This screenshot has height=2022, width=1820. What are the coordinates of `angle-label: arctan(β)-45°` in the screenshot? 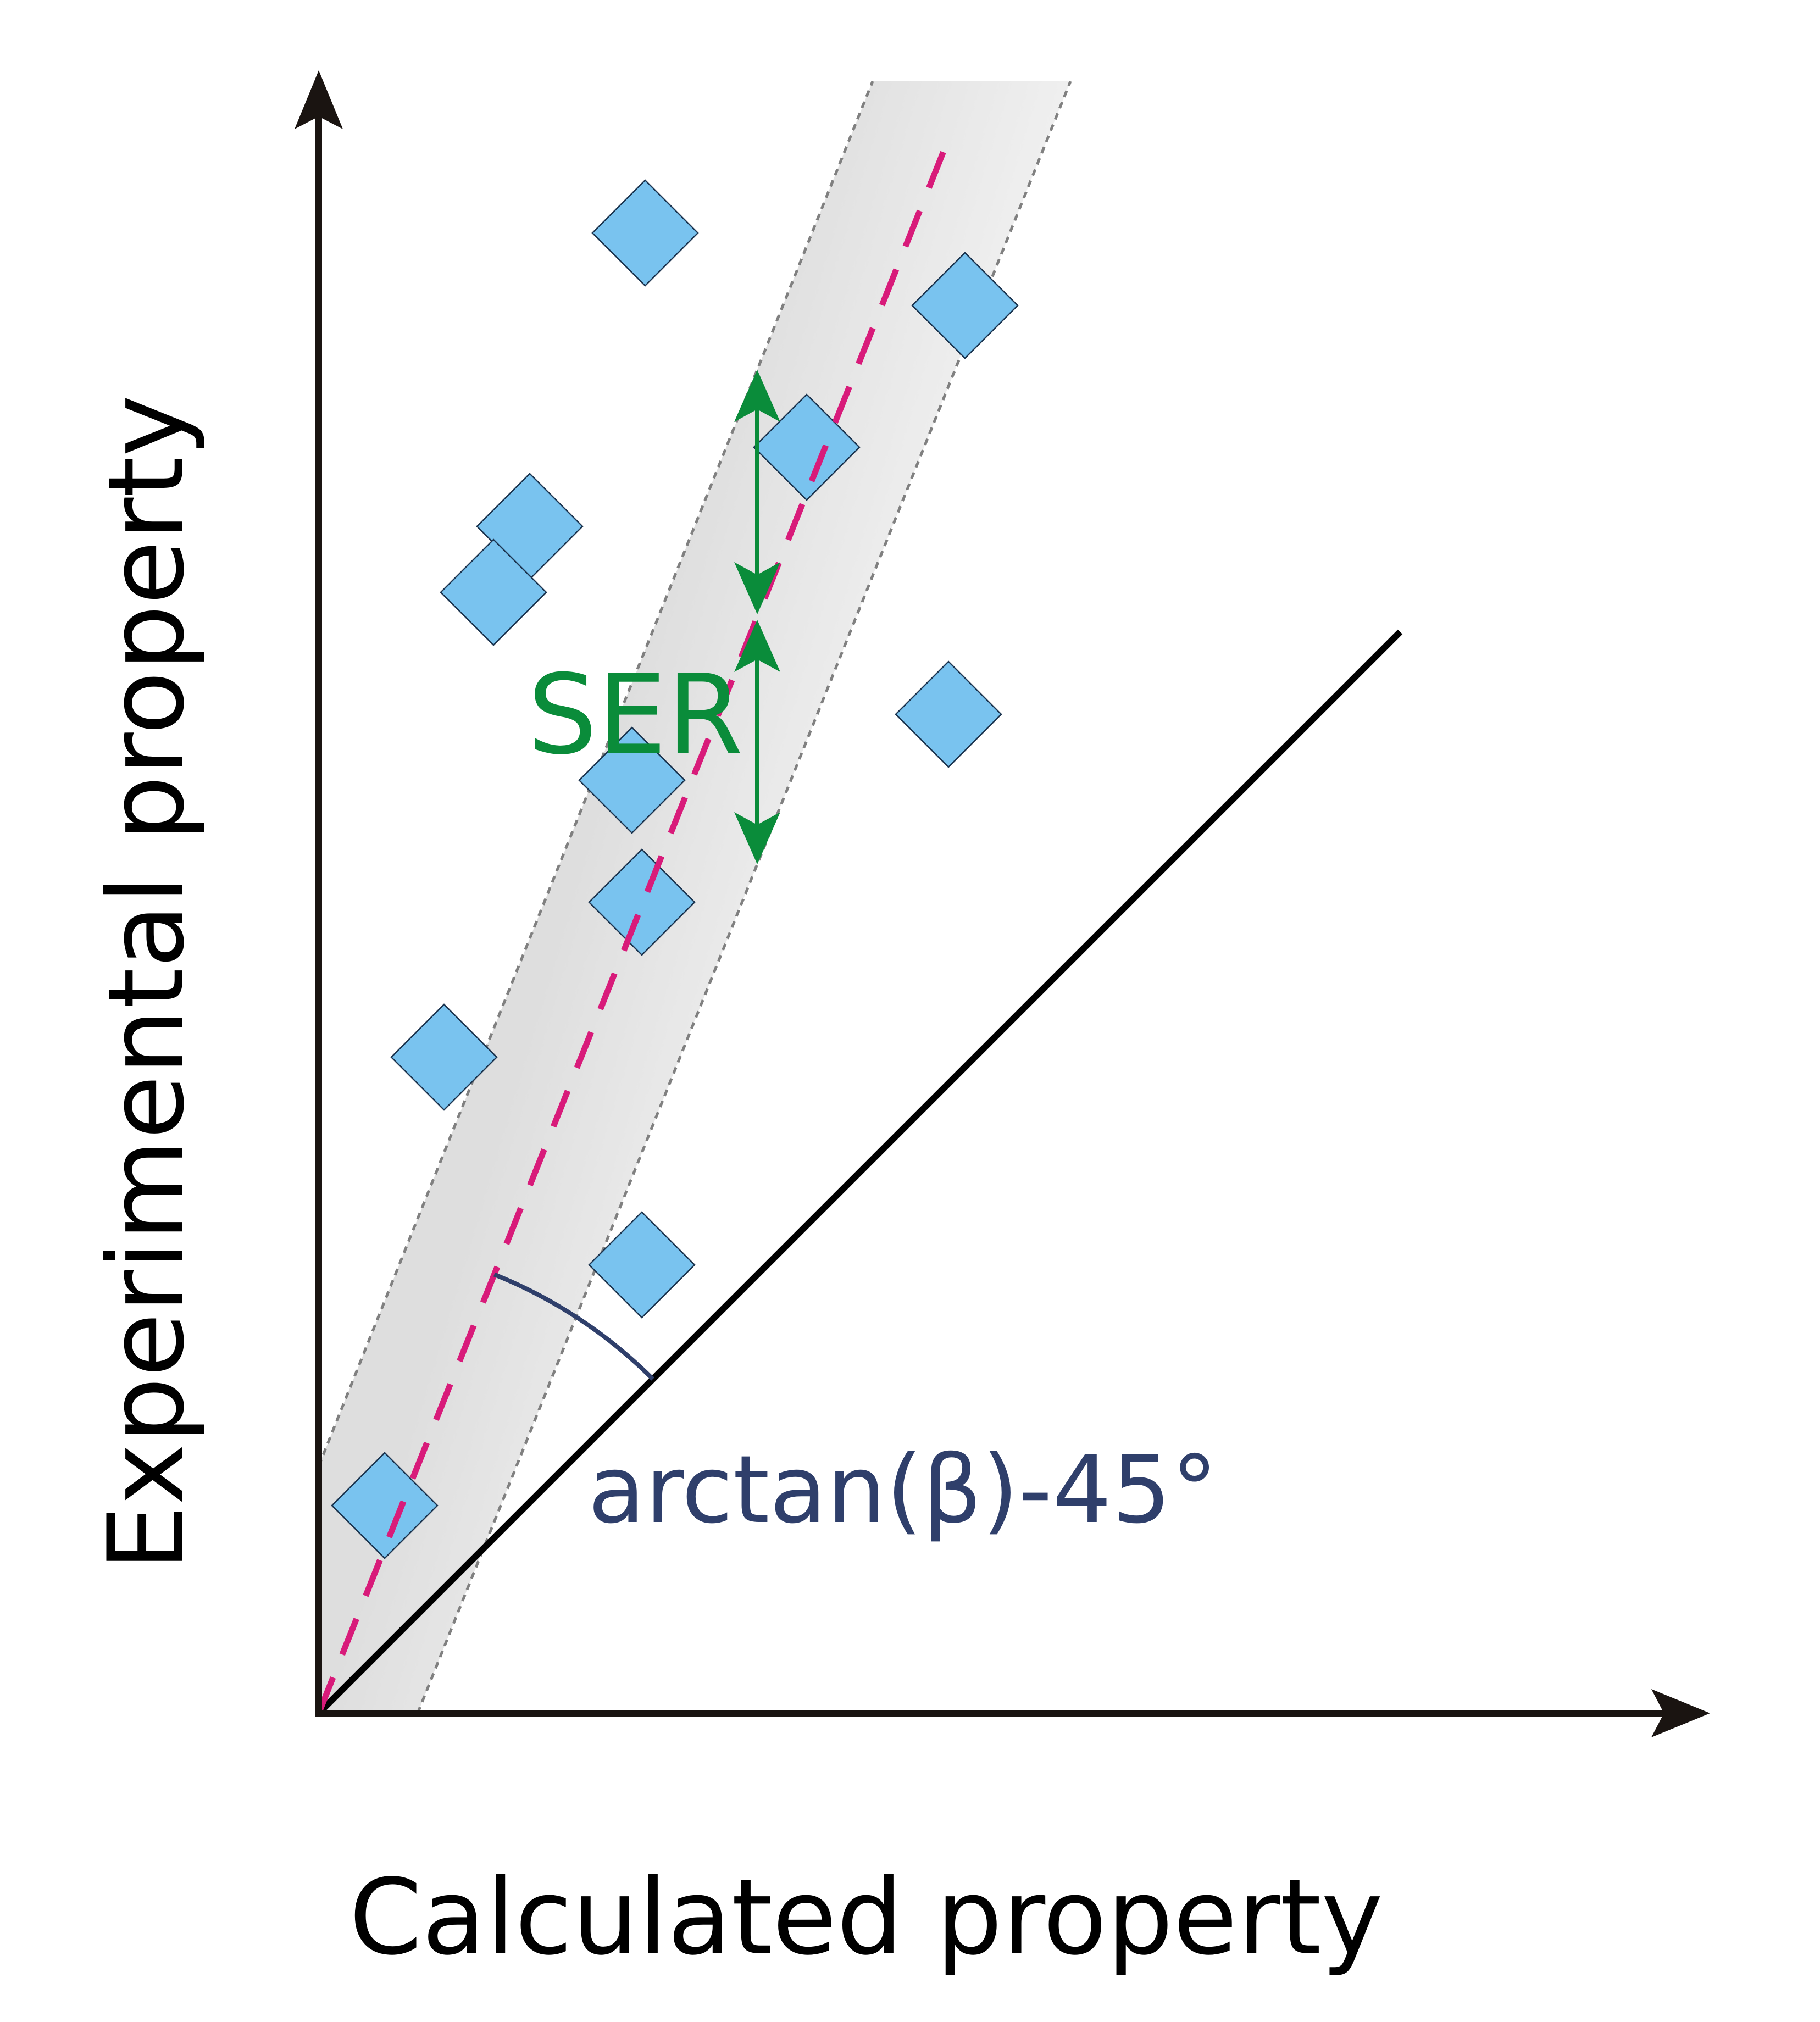 It's located at (903, 1490).